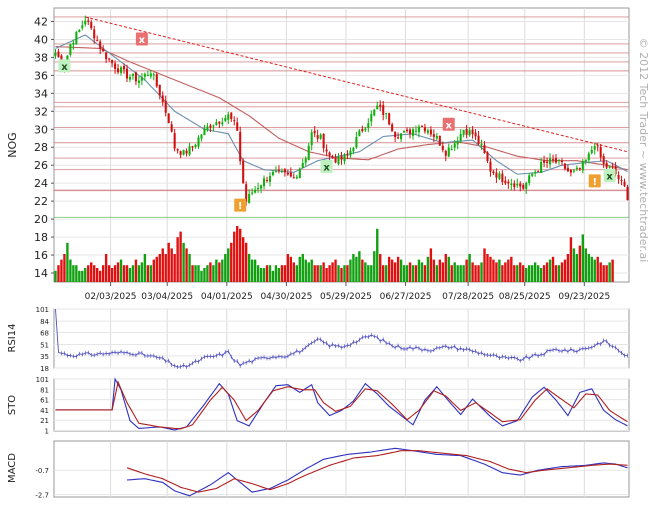 This screenshot has height=518, width=657. Describe the element at coordinates (341, 405) in the screenshot. I see `sub-panel-frame-sto` at that location.